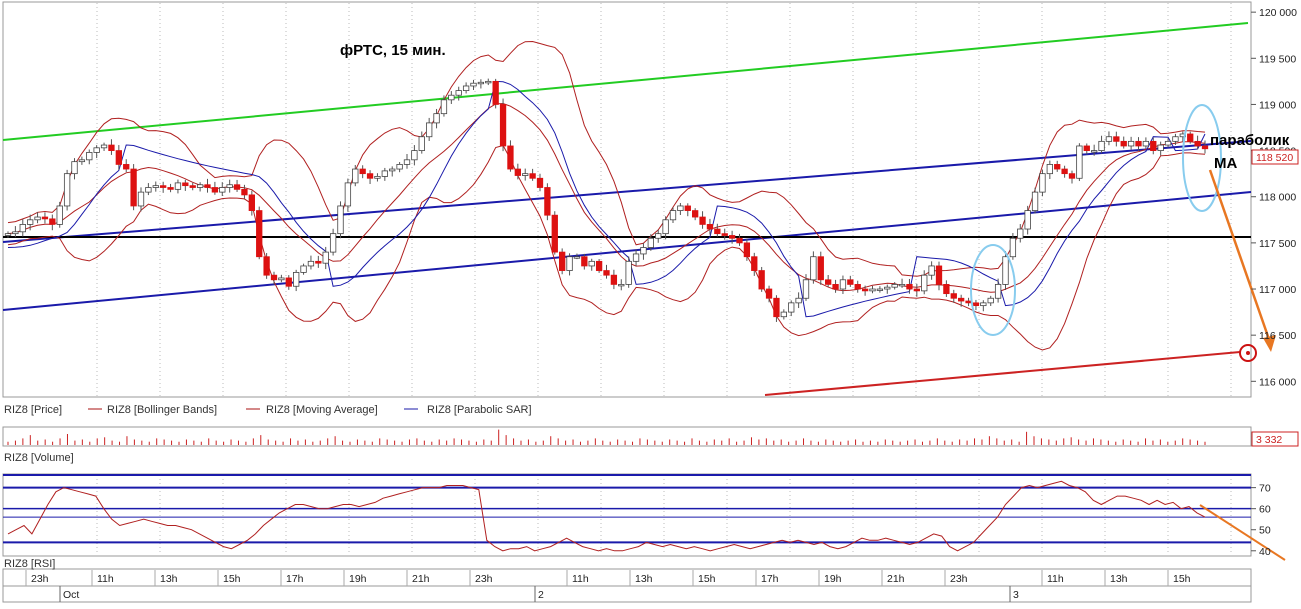 Image resolution: width=1301 pixels, height=609 pixels. Describe the element at coordinates (627, 436) in the screenshot. I see `volume-panel` at that location.